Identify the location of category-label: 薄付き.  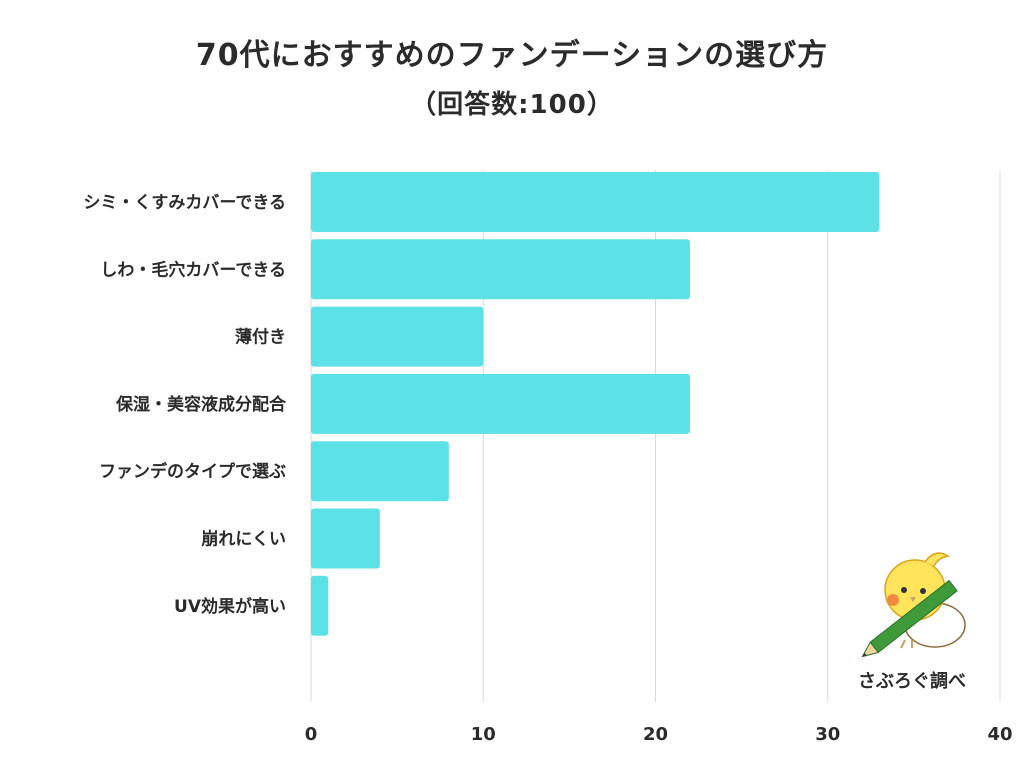
(260, 337).